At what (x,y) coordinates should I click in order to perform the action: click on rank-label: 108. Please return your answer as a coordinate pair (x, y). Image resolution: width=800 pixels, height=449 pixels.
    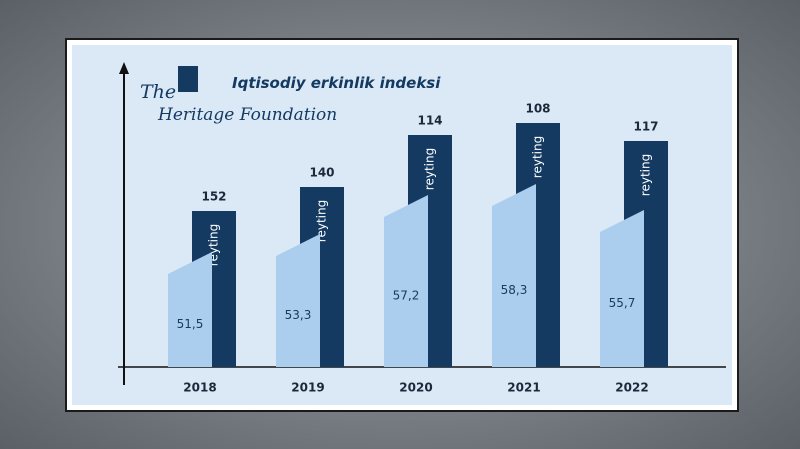
    Looking at the image, I should click on (537, 109).